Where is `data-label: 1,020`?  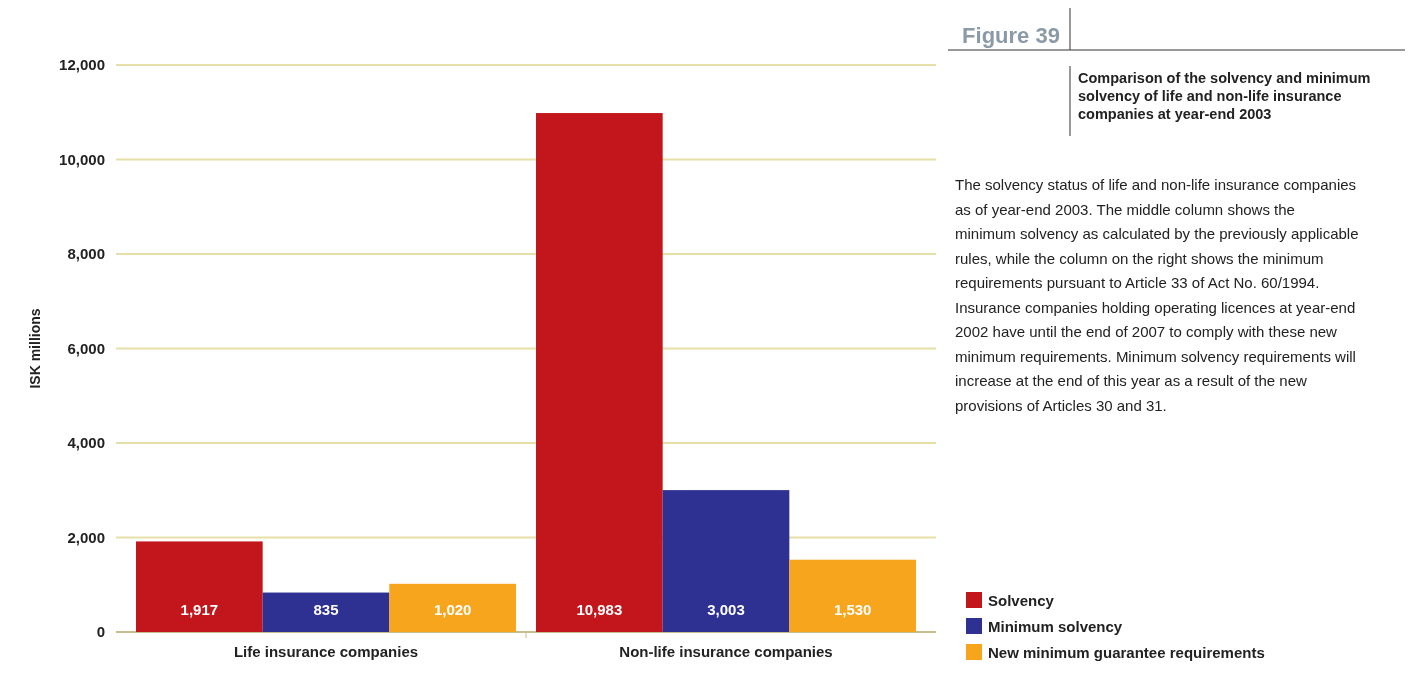
data-label: 1,020 is located at coordinates (452, 609).